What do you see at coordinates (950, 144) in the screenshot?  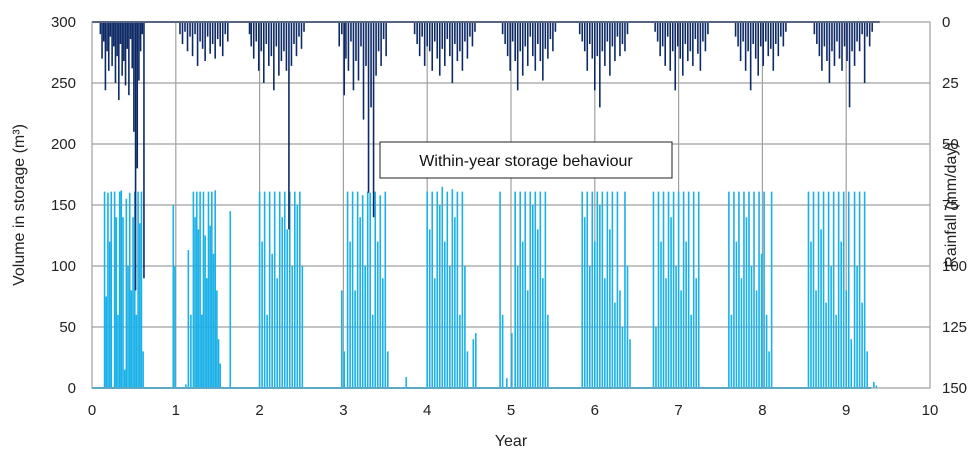 I see `y-right-tick-label: 50` at bounding box center [950, 144].